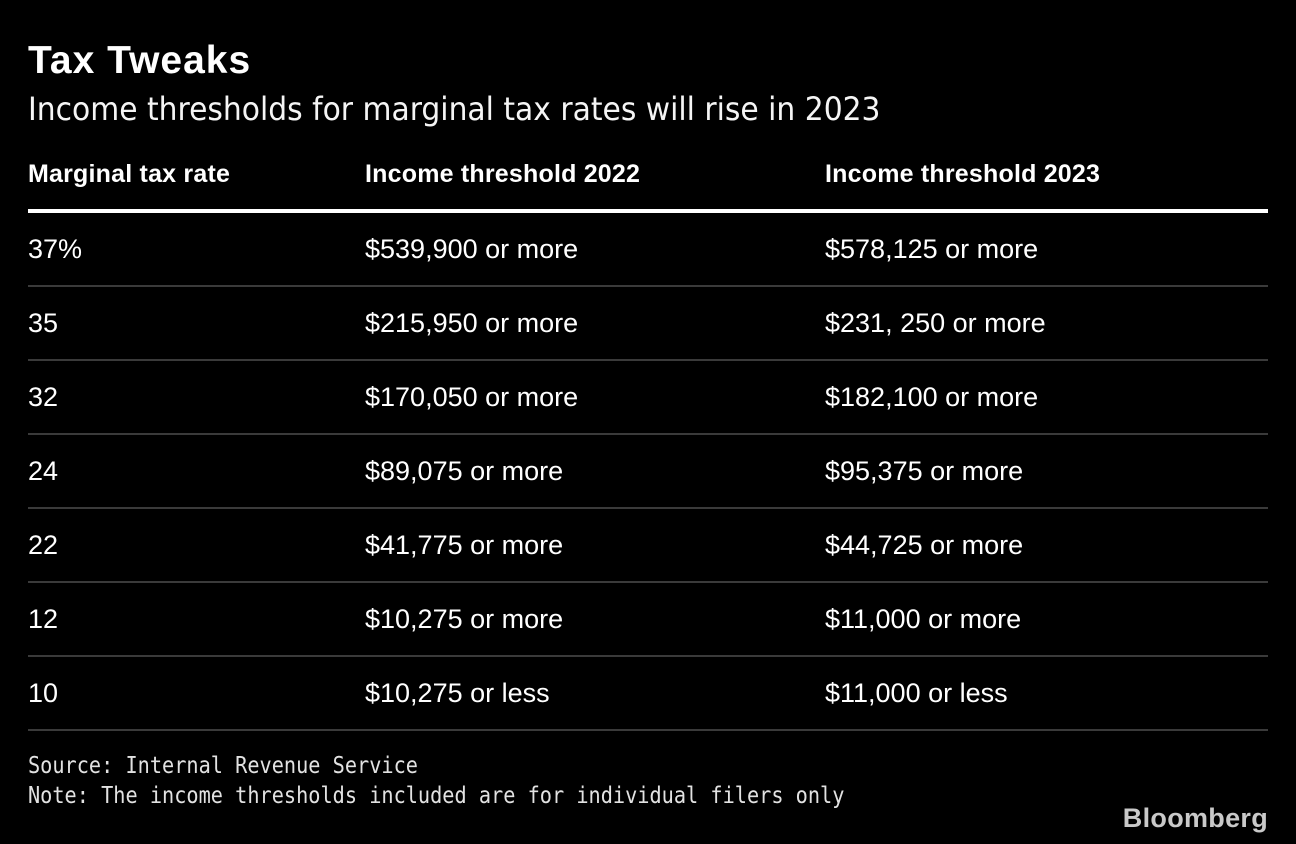 Image resolution: width=1296 pixels, height=844 pixels. Describe the element at coordinates (935, 322) in the screenshot. I see `cell-threshold-2023: $231, 250 or more` at that location.